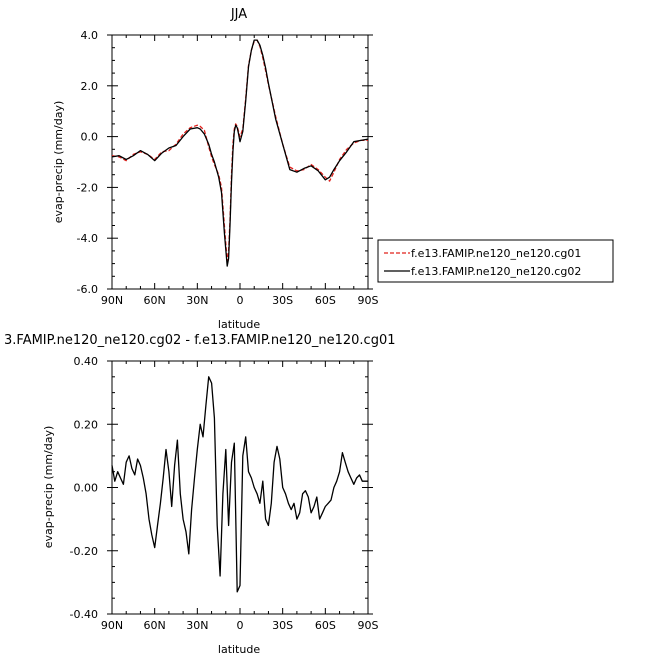 This screenshot has height=663, width=661. I want to click on top-chart-title: JJA, so click(238, 14).